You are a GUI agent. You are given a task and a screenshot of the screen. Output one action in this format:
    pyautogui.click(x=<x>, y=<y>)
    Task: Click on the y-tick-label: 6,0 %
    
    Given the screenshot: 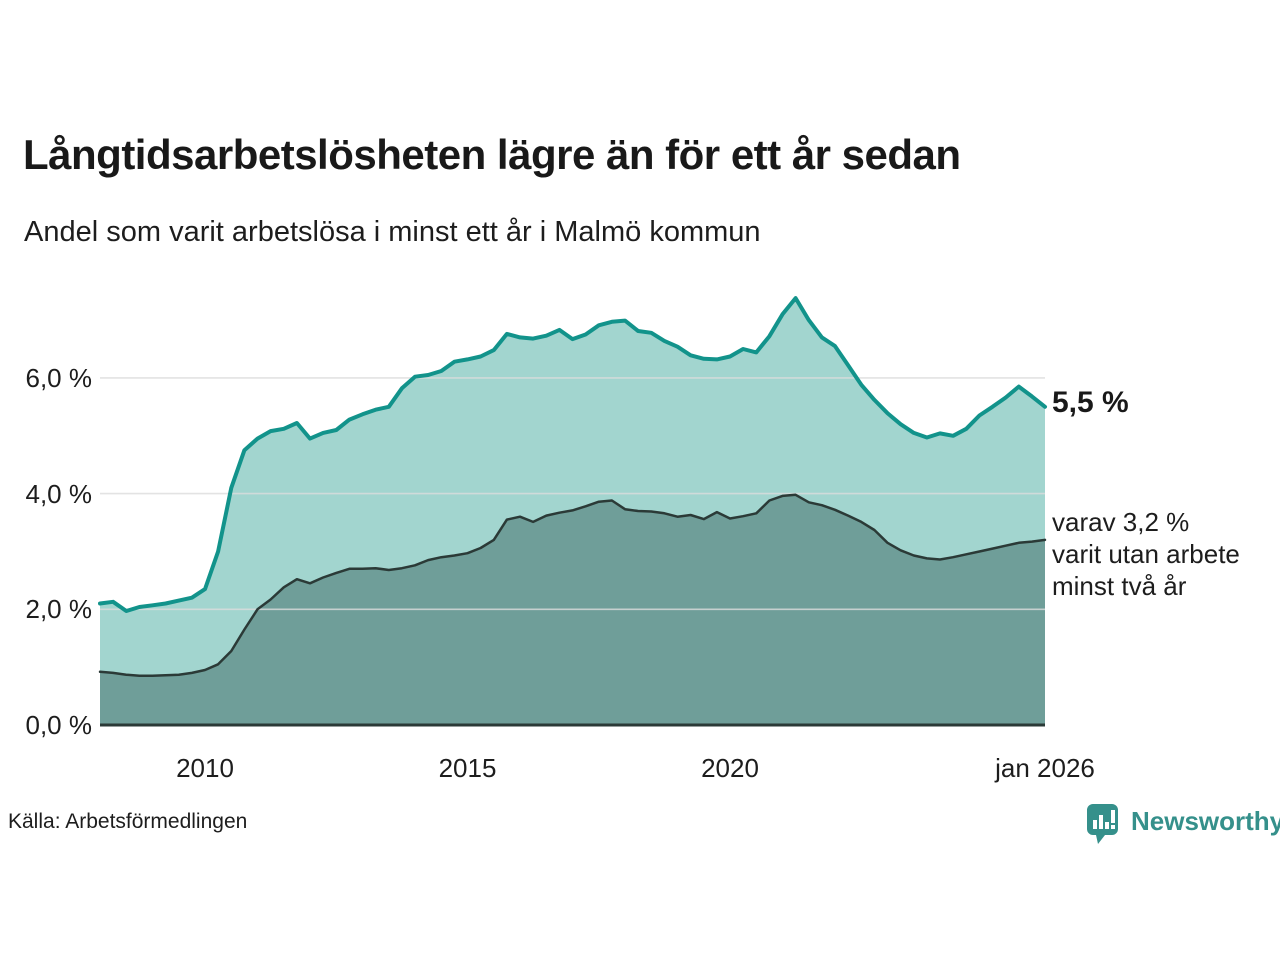 What is the action you would take?
    pyautogui.click(x=59, y=377)
    